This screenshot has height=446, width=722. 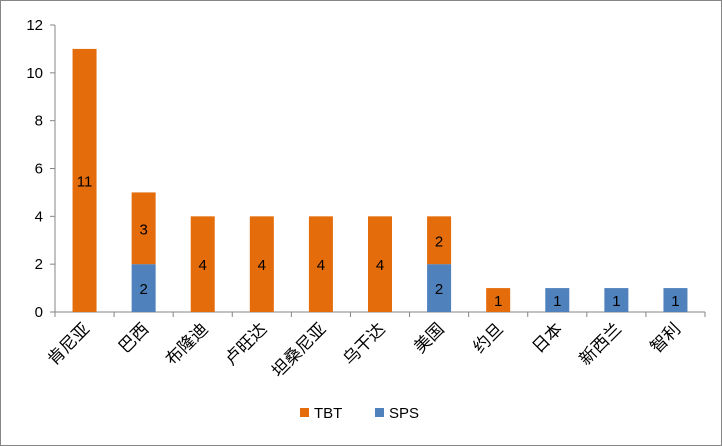 I want to click on x-category-label: 智利, so click(x=666, y=338).